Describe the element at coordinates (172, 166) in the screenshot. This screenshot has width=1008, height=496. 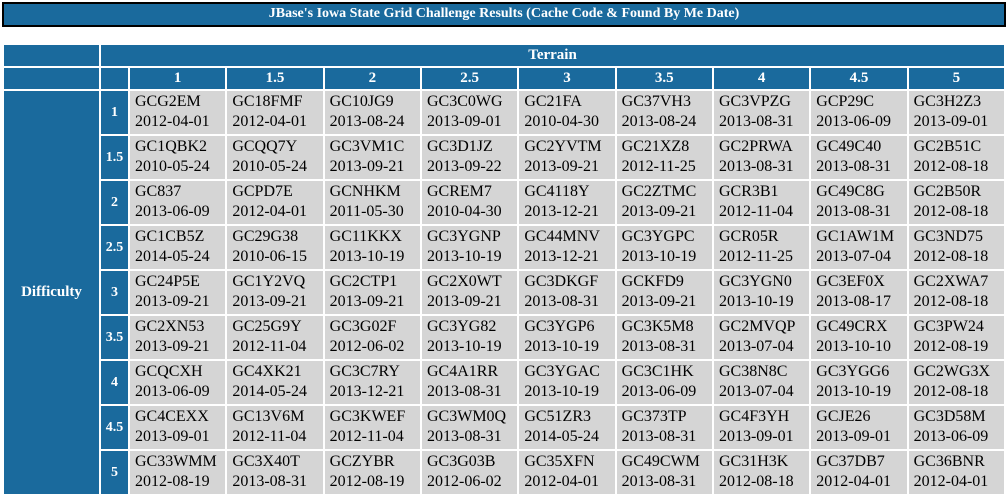
I see `found-date: 2010-05-24` at that location.